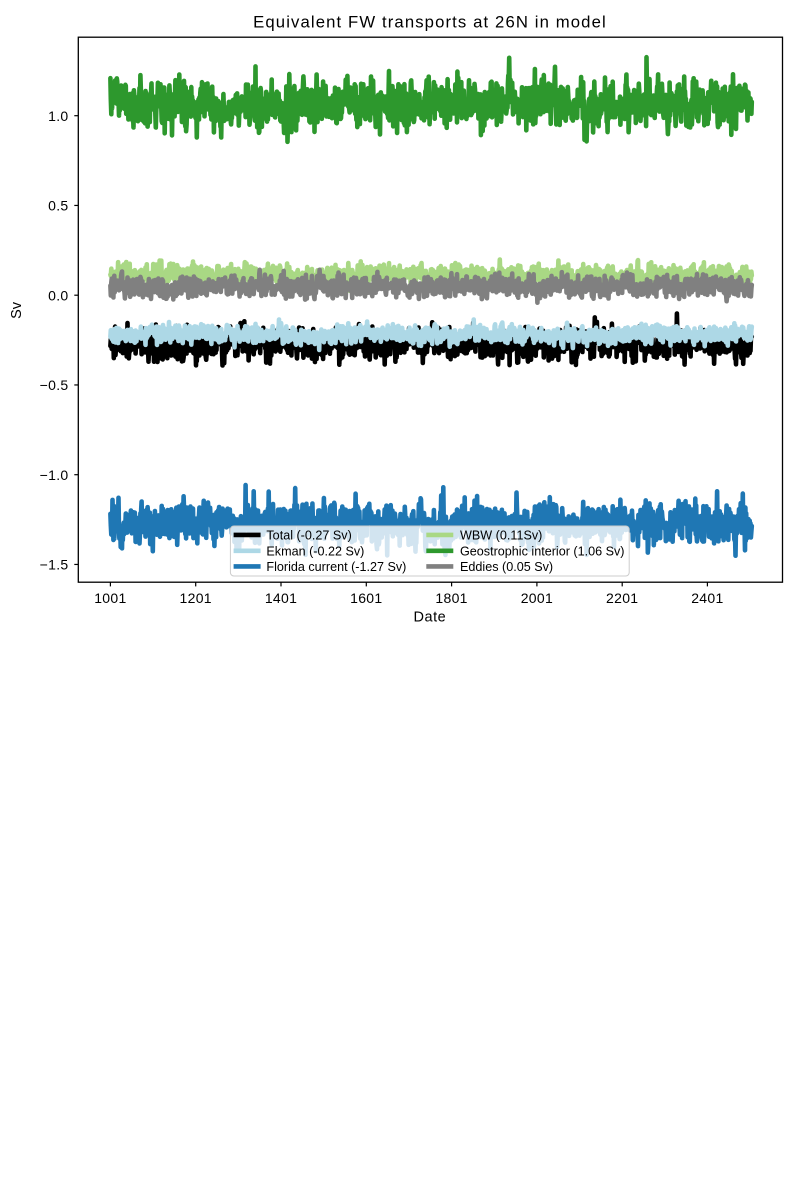 This screenshot has height=1200, width=800. Describe the element at coordinates (54, 565) in the screenshot. I see `svg-text: −1.5` at that location.